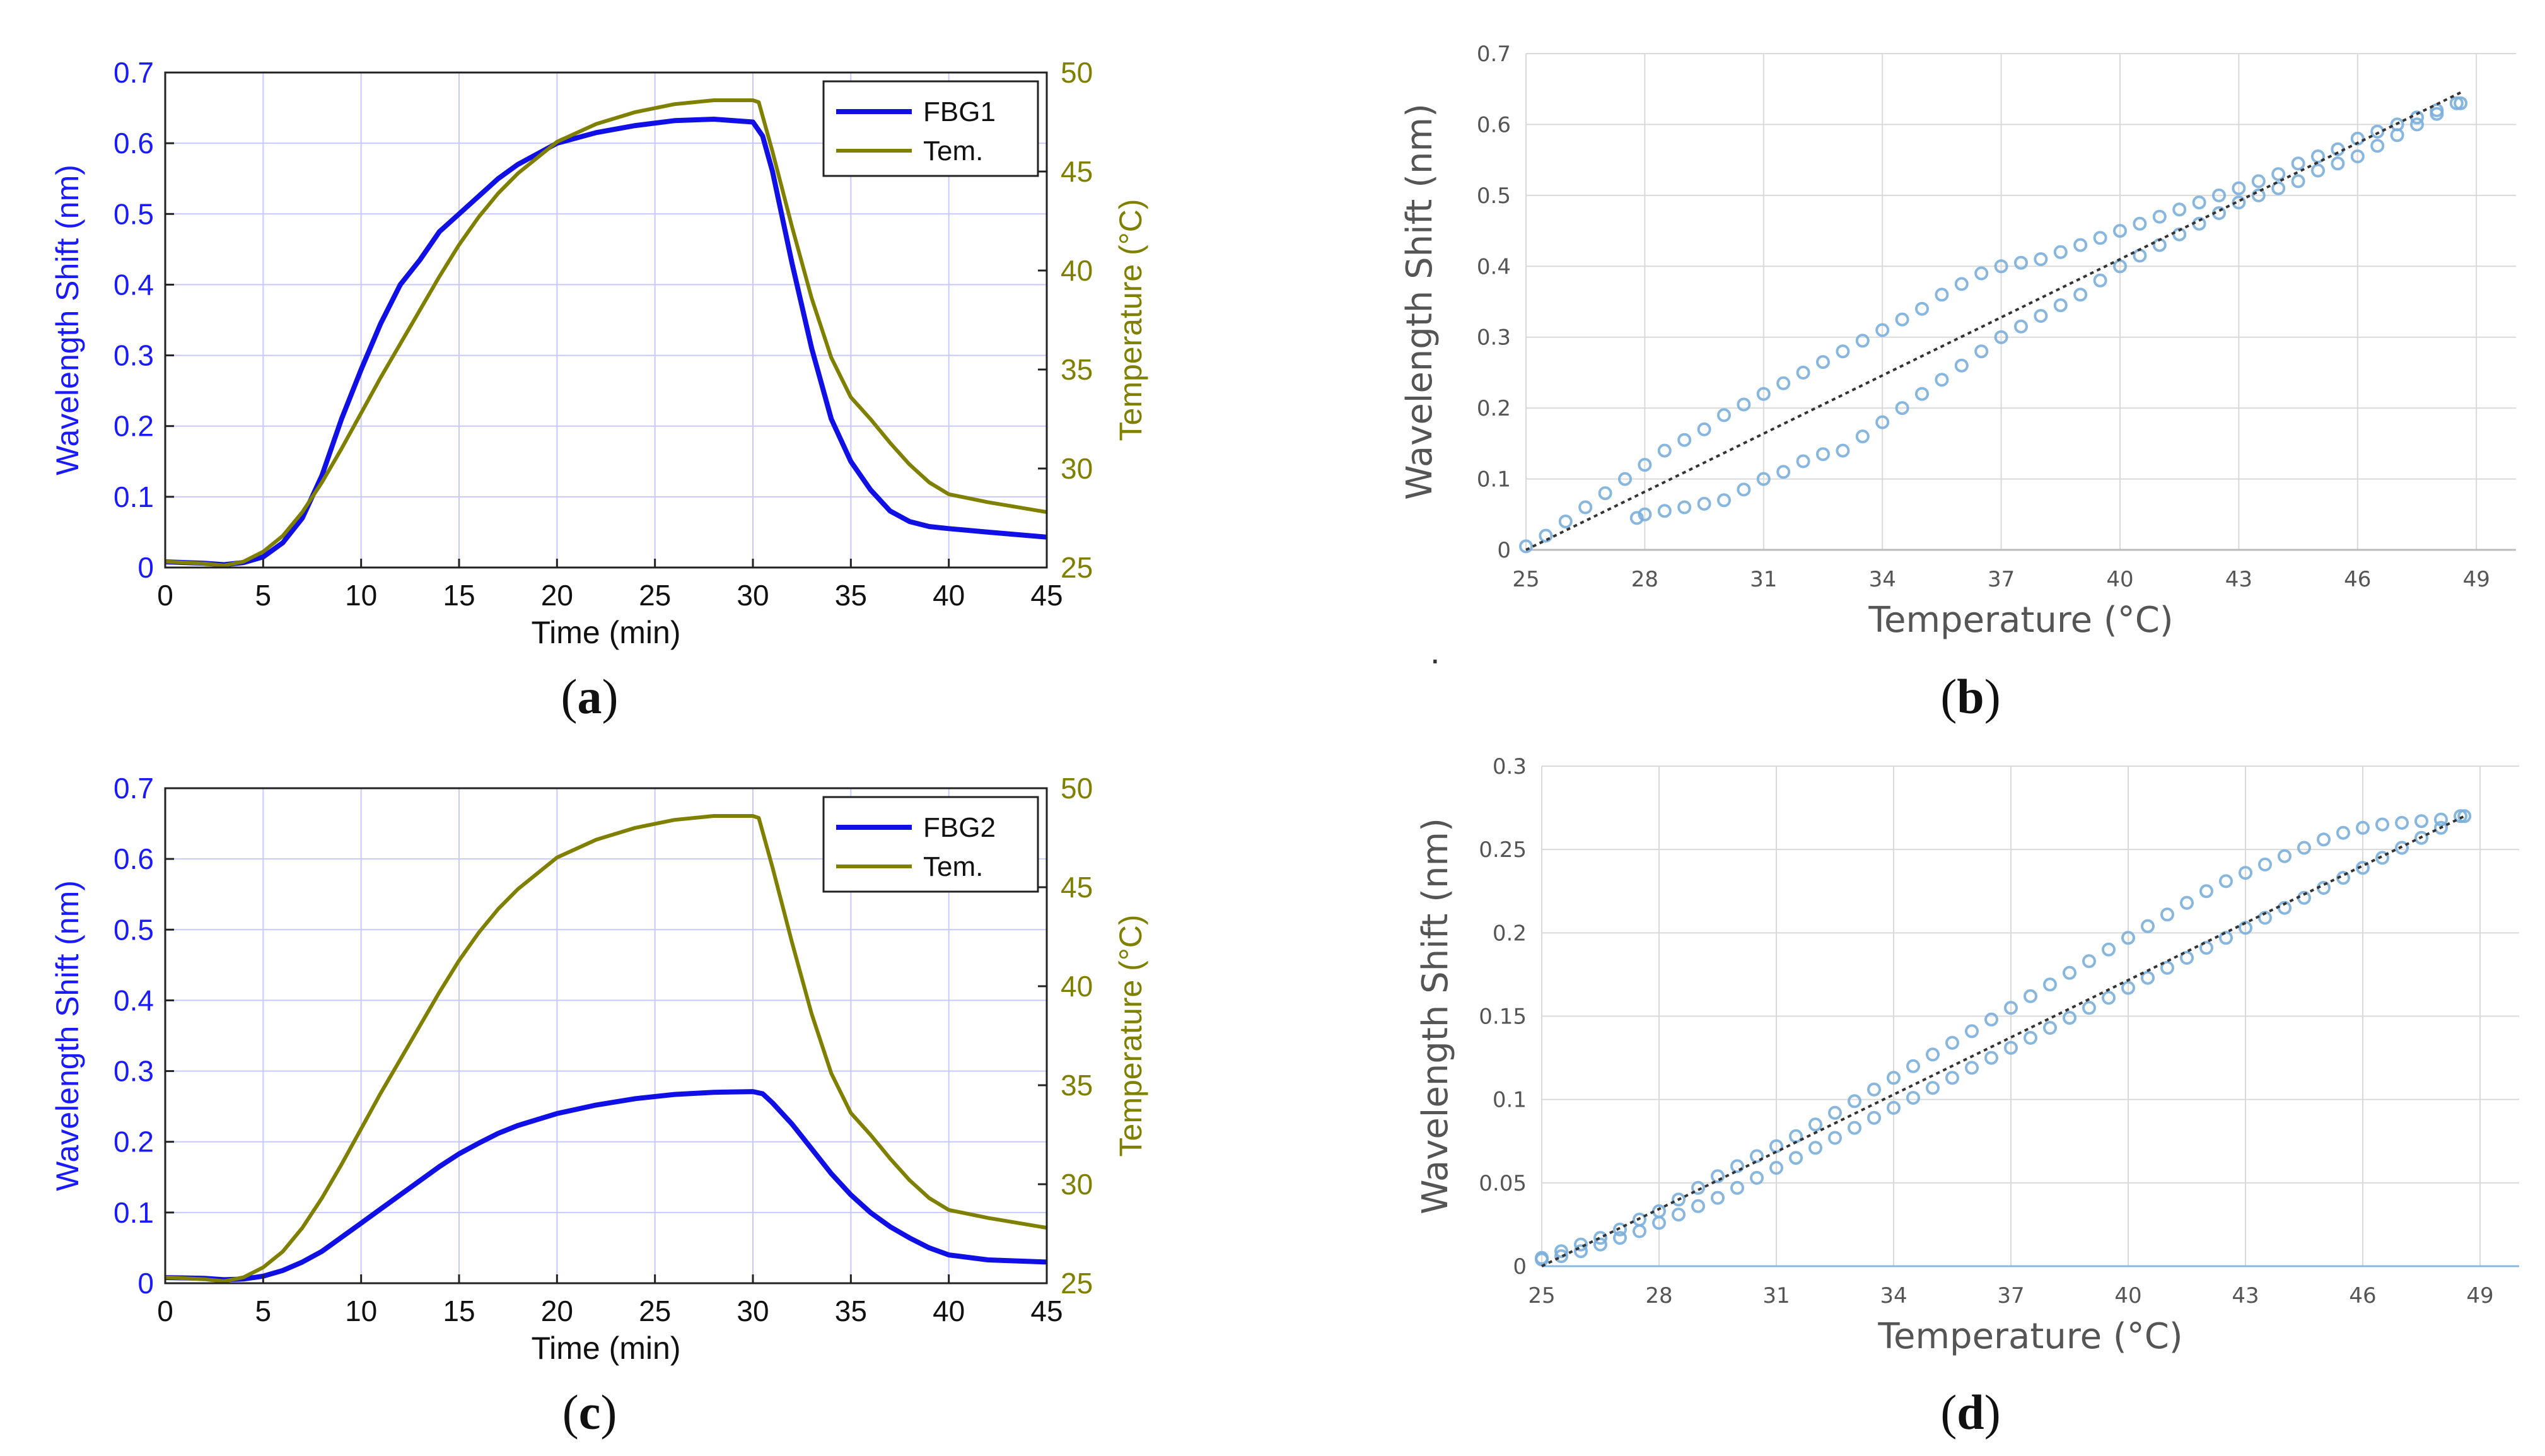 The height and width of the screenshot is (1456, 2545). Describe the element at coordinates (753, 595) in the screenshot. I see `x-tick-label: 30` at that location.